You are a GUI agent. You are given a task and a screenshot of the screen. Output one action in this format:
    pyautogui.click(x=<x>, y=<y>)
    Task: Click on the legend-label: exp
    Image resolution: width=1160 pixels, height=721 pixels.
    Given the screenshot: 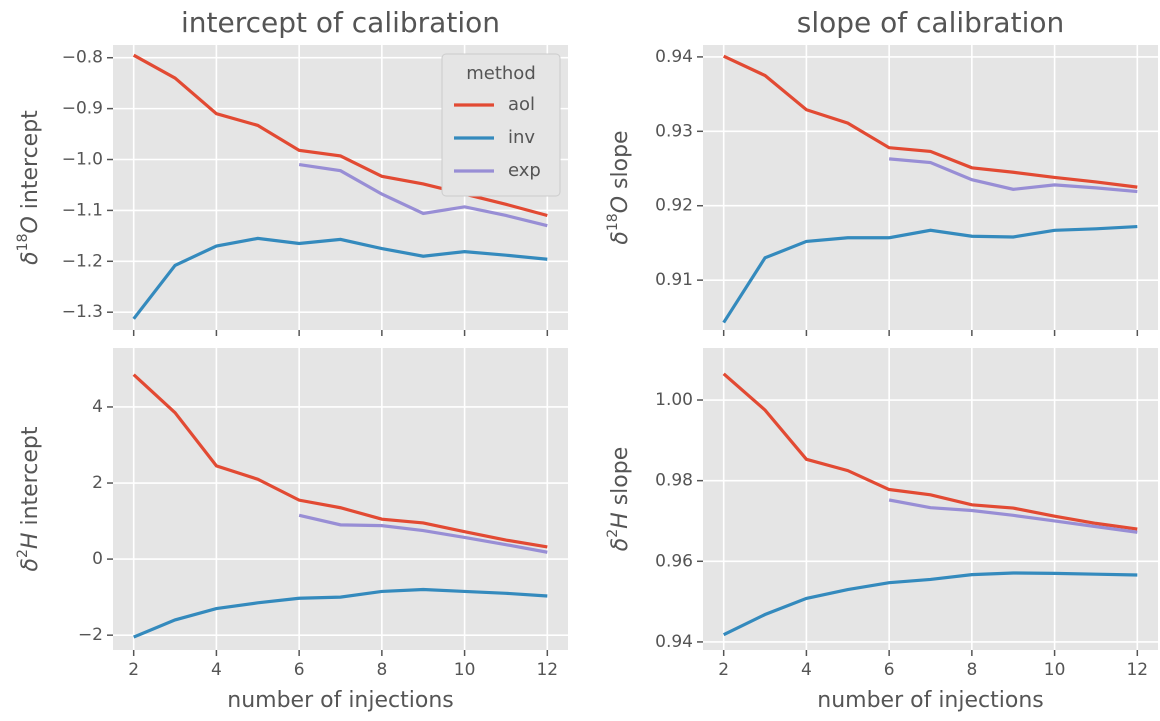 What is the action you would take?
    pyautogui.click(x=524, y=170)
    